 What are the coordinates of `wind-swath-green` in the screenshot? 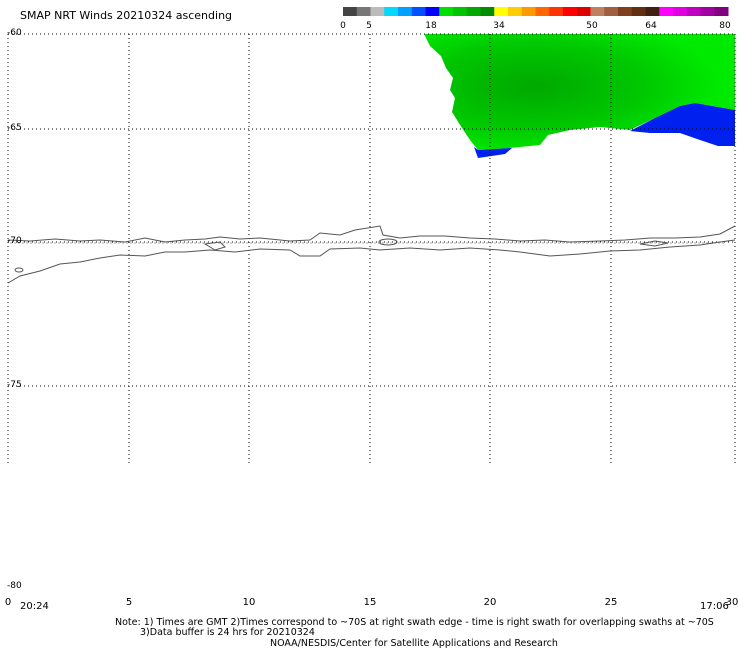 It's located at (579, 92).